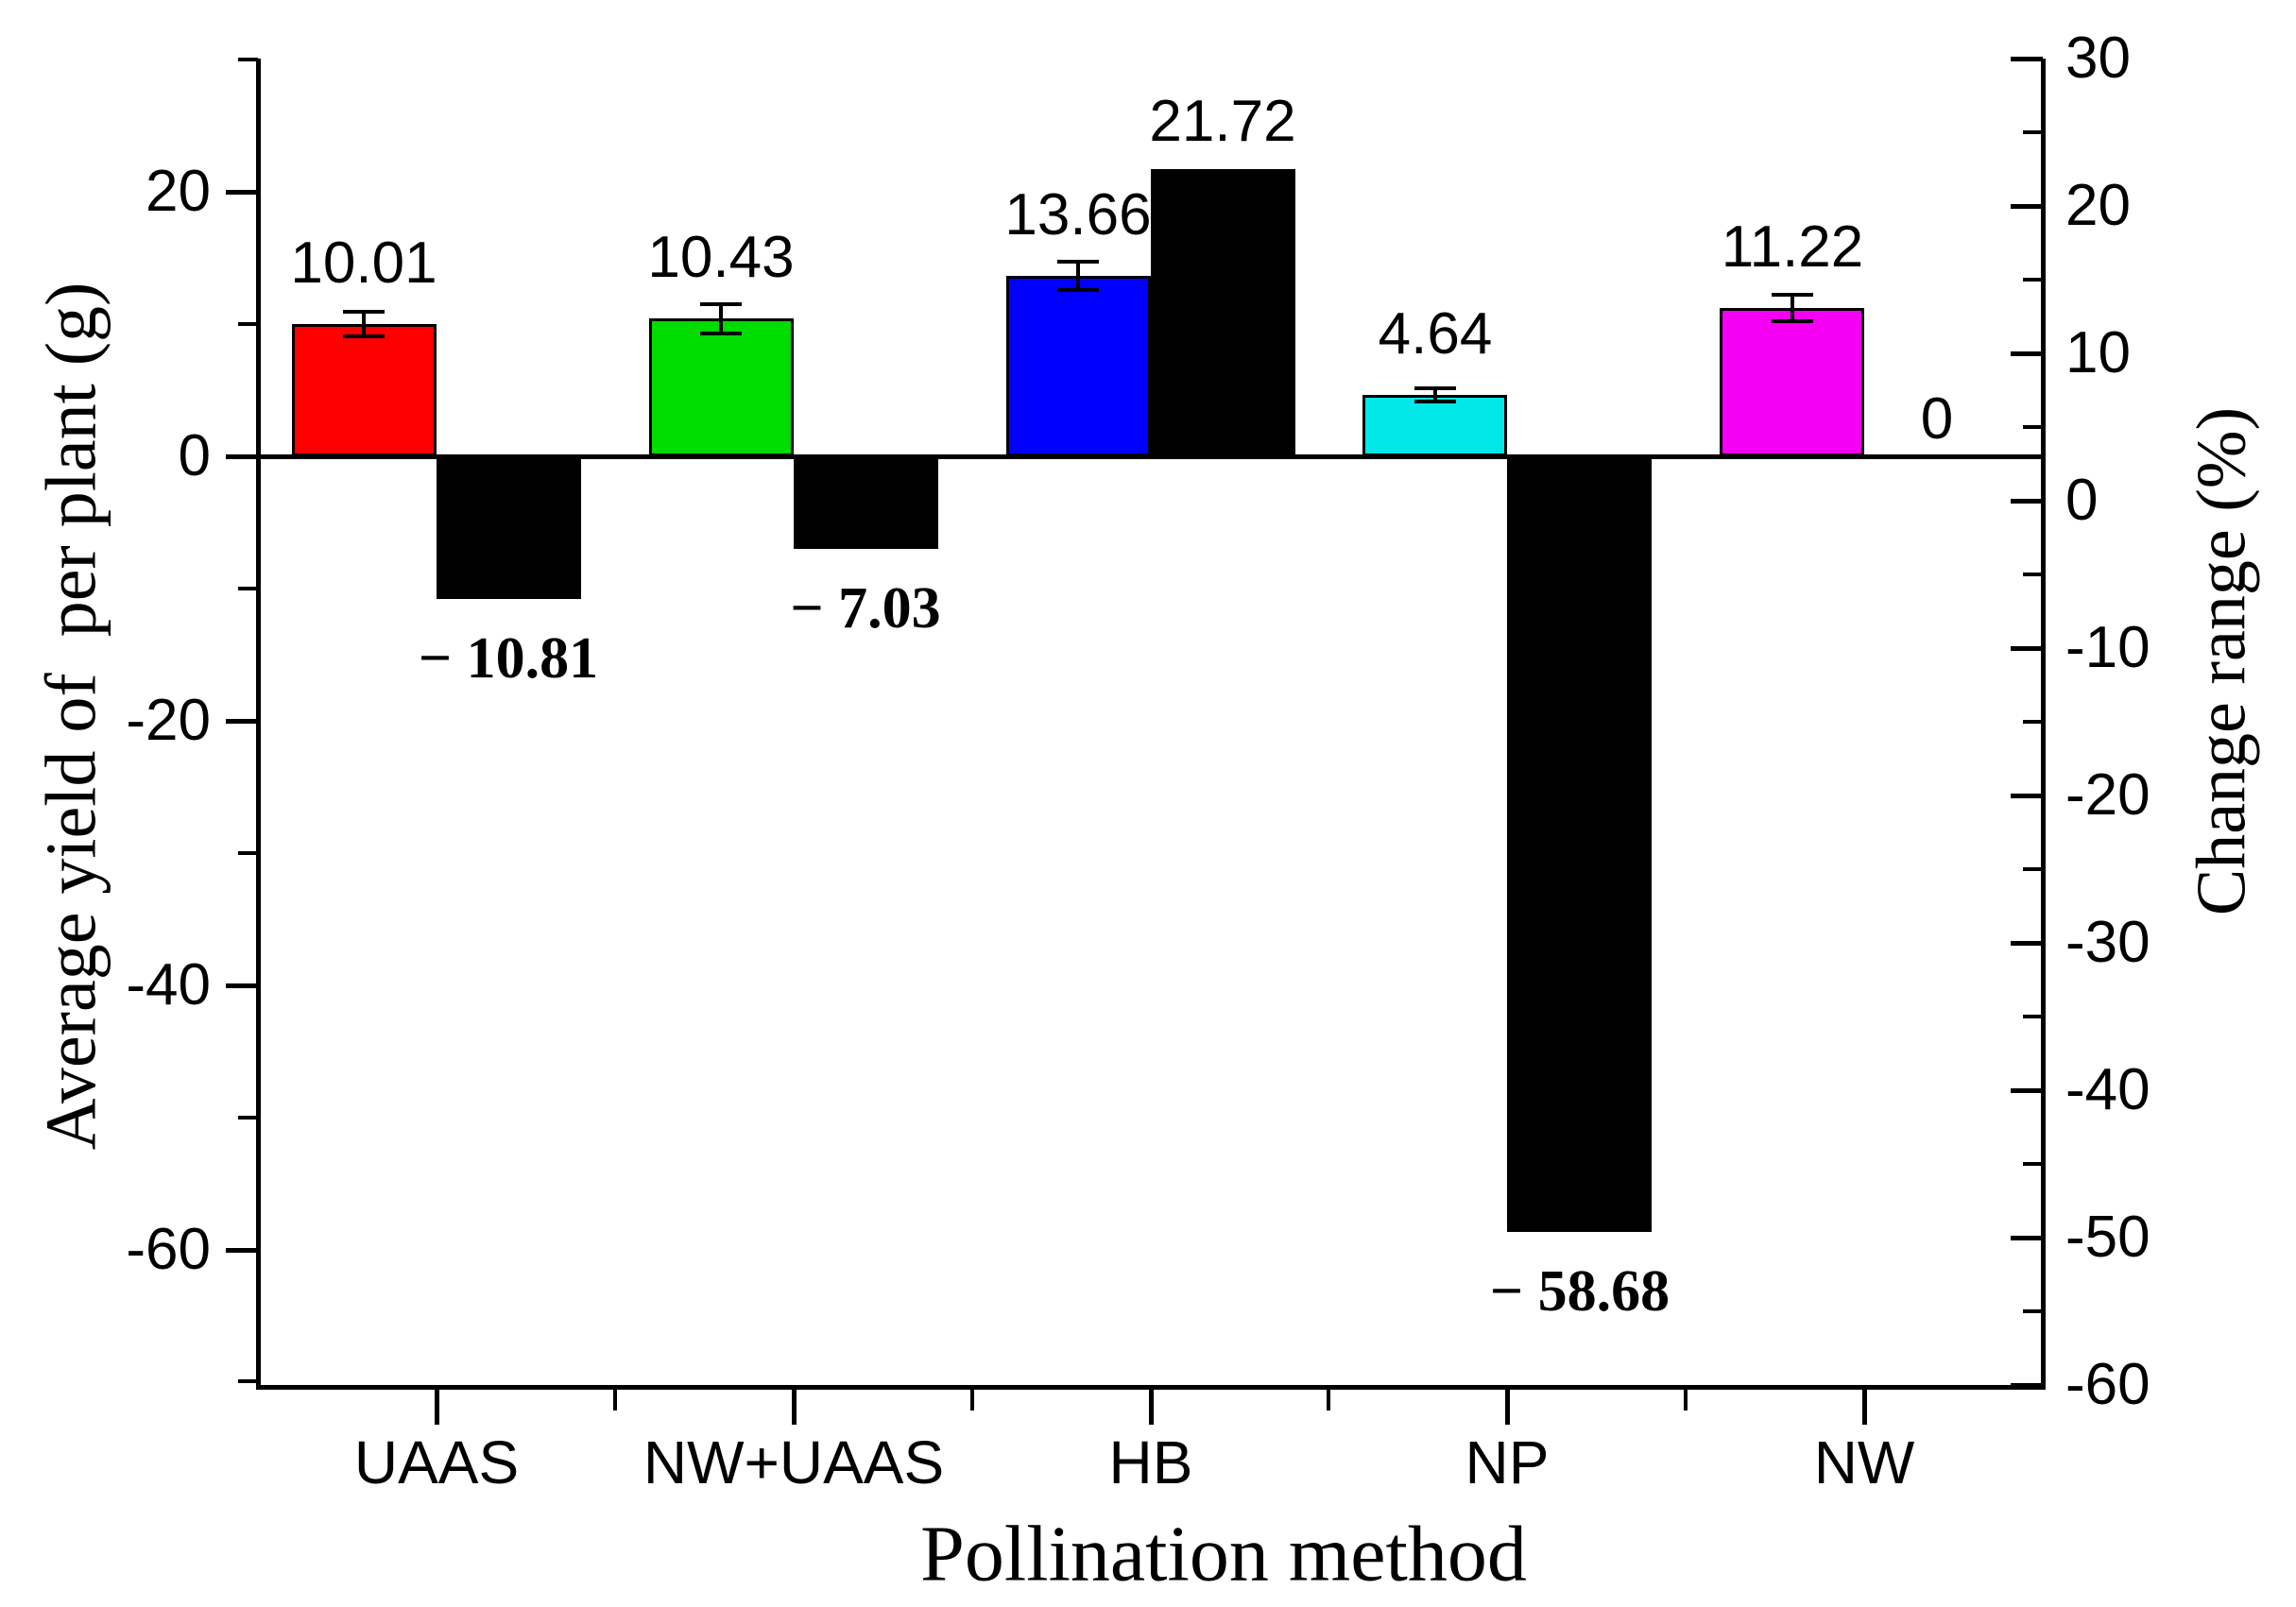 This screenshot has height=1607, width=2296. What do you see at coordinates (1150, 457) in the screenshot?
I see `zero-baseline` at bounding box center [1150, 457].